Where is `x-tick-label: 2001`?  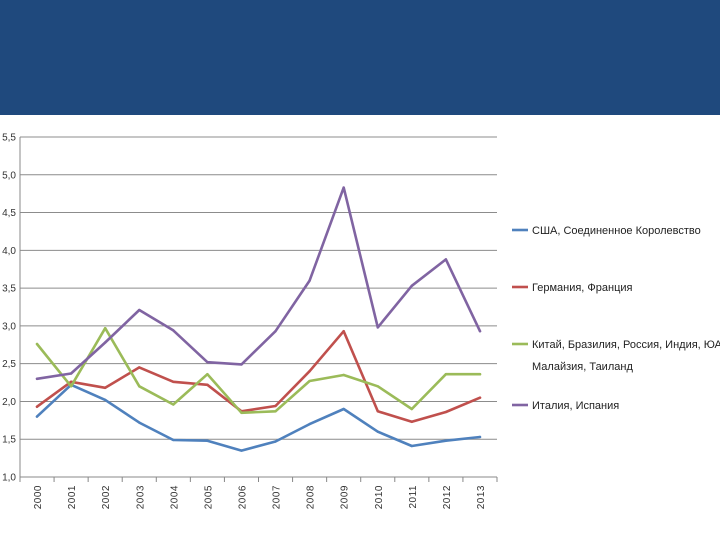
x-tick-label: 2001 is located at coordinates (72, 497).